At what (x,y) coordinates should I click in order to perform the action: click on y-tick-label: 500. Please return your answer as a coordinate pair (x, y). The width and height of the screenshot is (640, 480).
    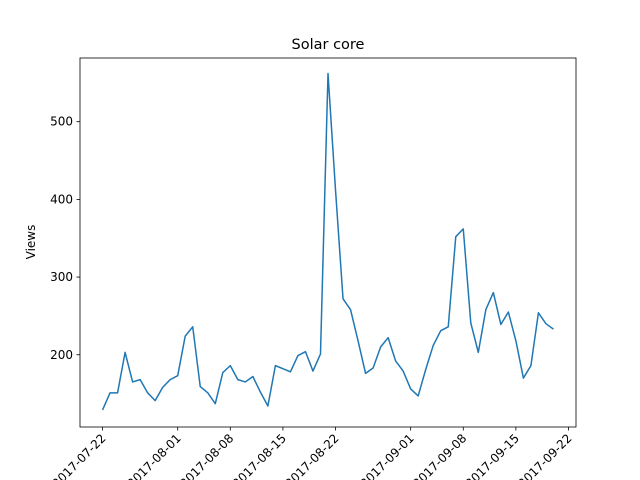
    Looking at the image, I should click on (61, 122).